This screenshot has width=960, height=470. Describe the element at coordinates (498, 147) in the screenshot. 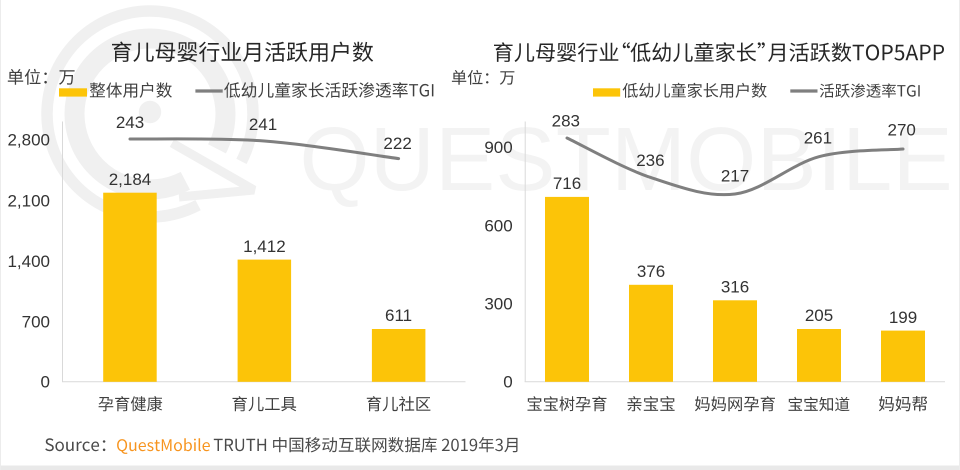

I see `svg-text: 900` at that location.